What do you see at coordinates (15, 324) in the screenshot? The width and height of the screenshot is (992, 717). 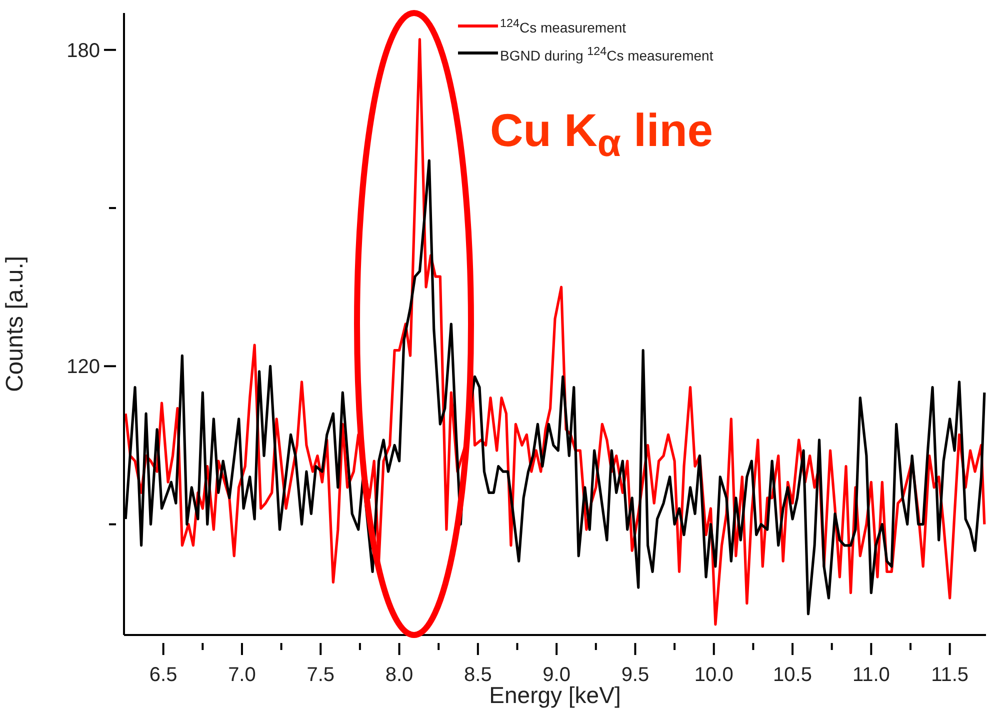 I see `y-axis-title: Counts [a.u.]` at bounding box center [15, 324].